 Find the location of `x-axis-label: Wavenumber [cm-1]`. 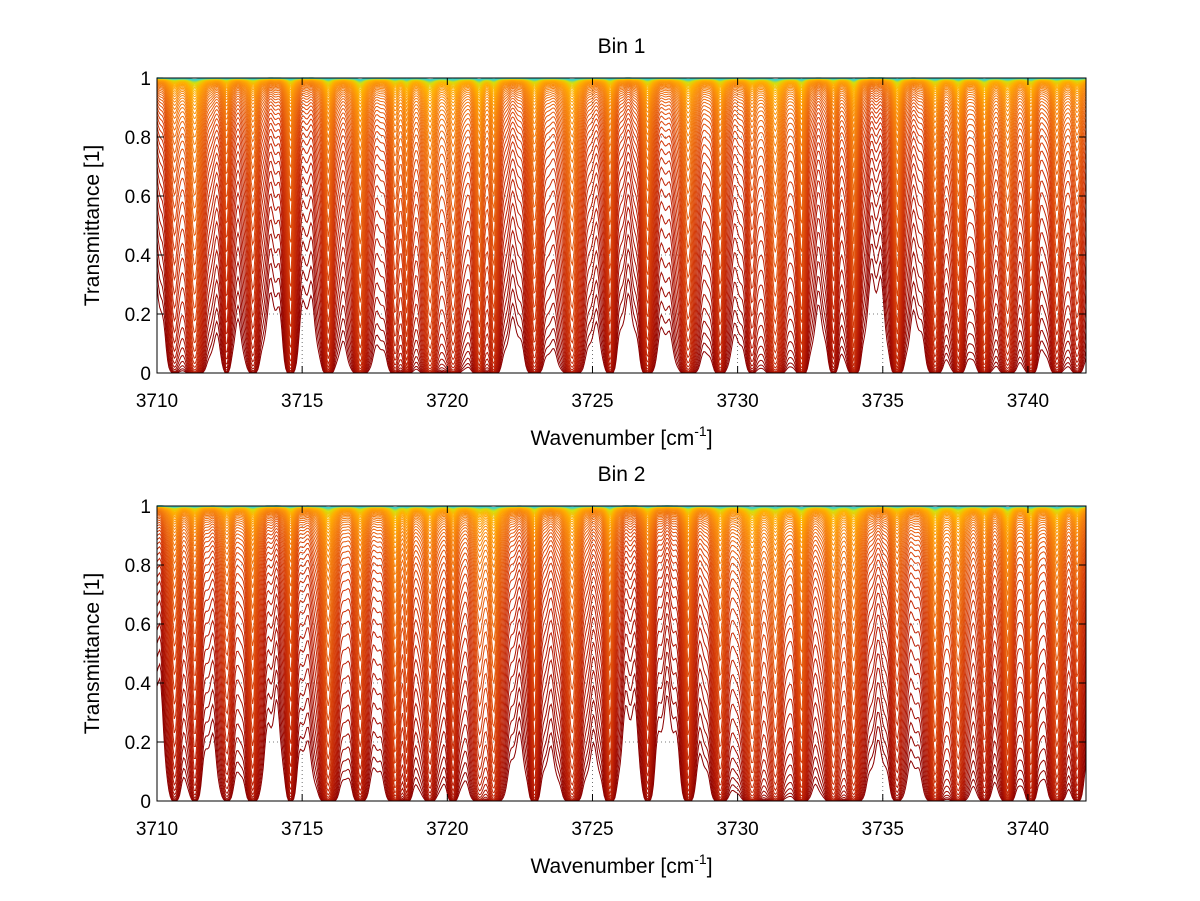

x-axis-label: Wavenumber [cm-1] is located at coordinates (621, 436).